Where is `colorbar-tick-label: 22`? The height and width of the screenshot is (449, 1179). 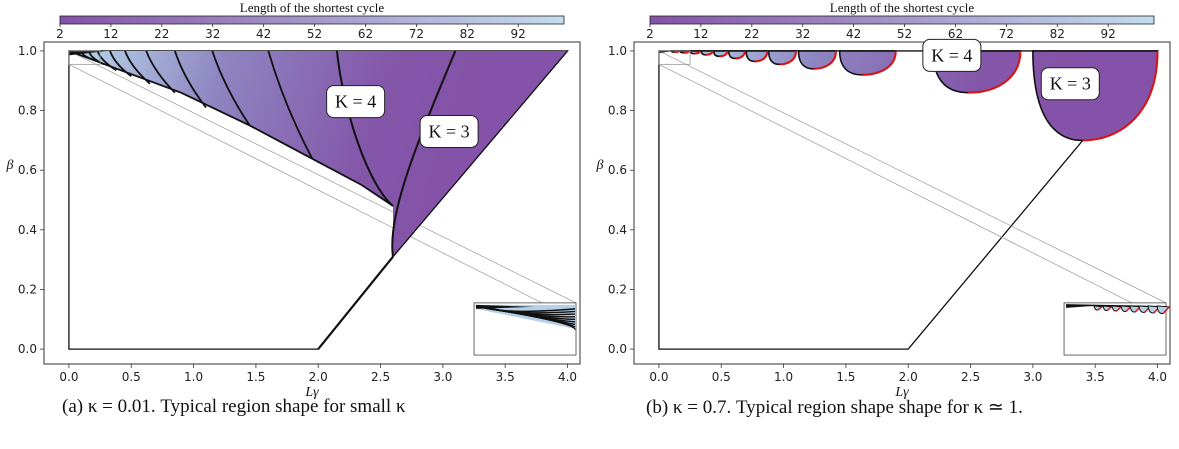 colorbar-tick-label: 22 is located at coordinates (751, 34).